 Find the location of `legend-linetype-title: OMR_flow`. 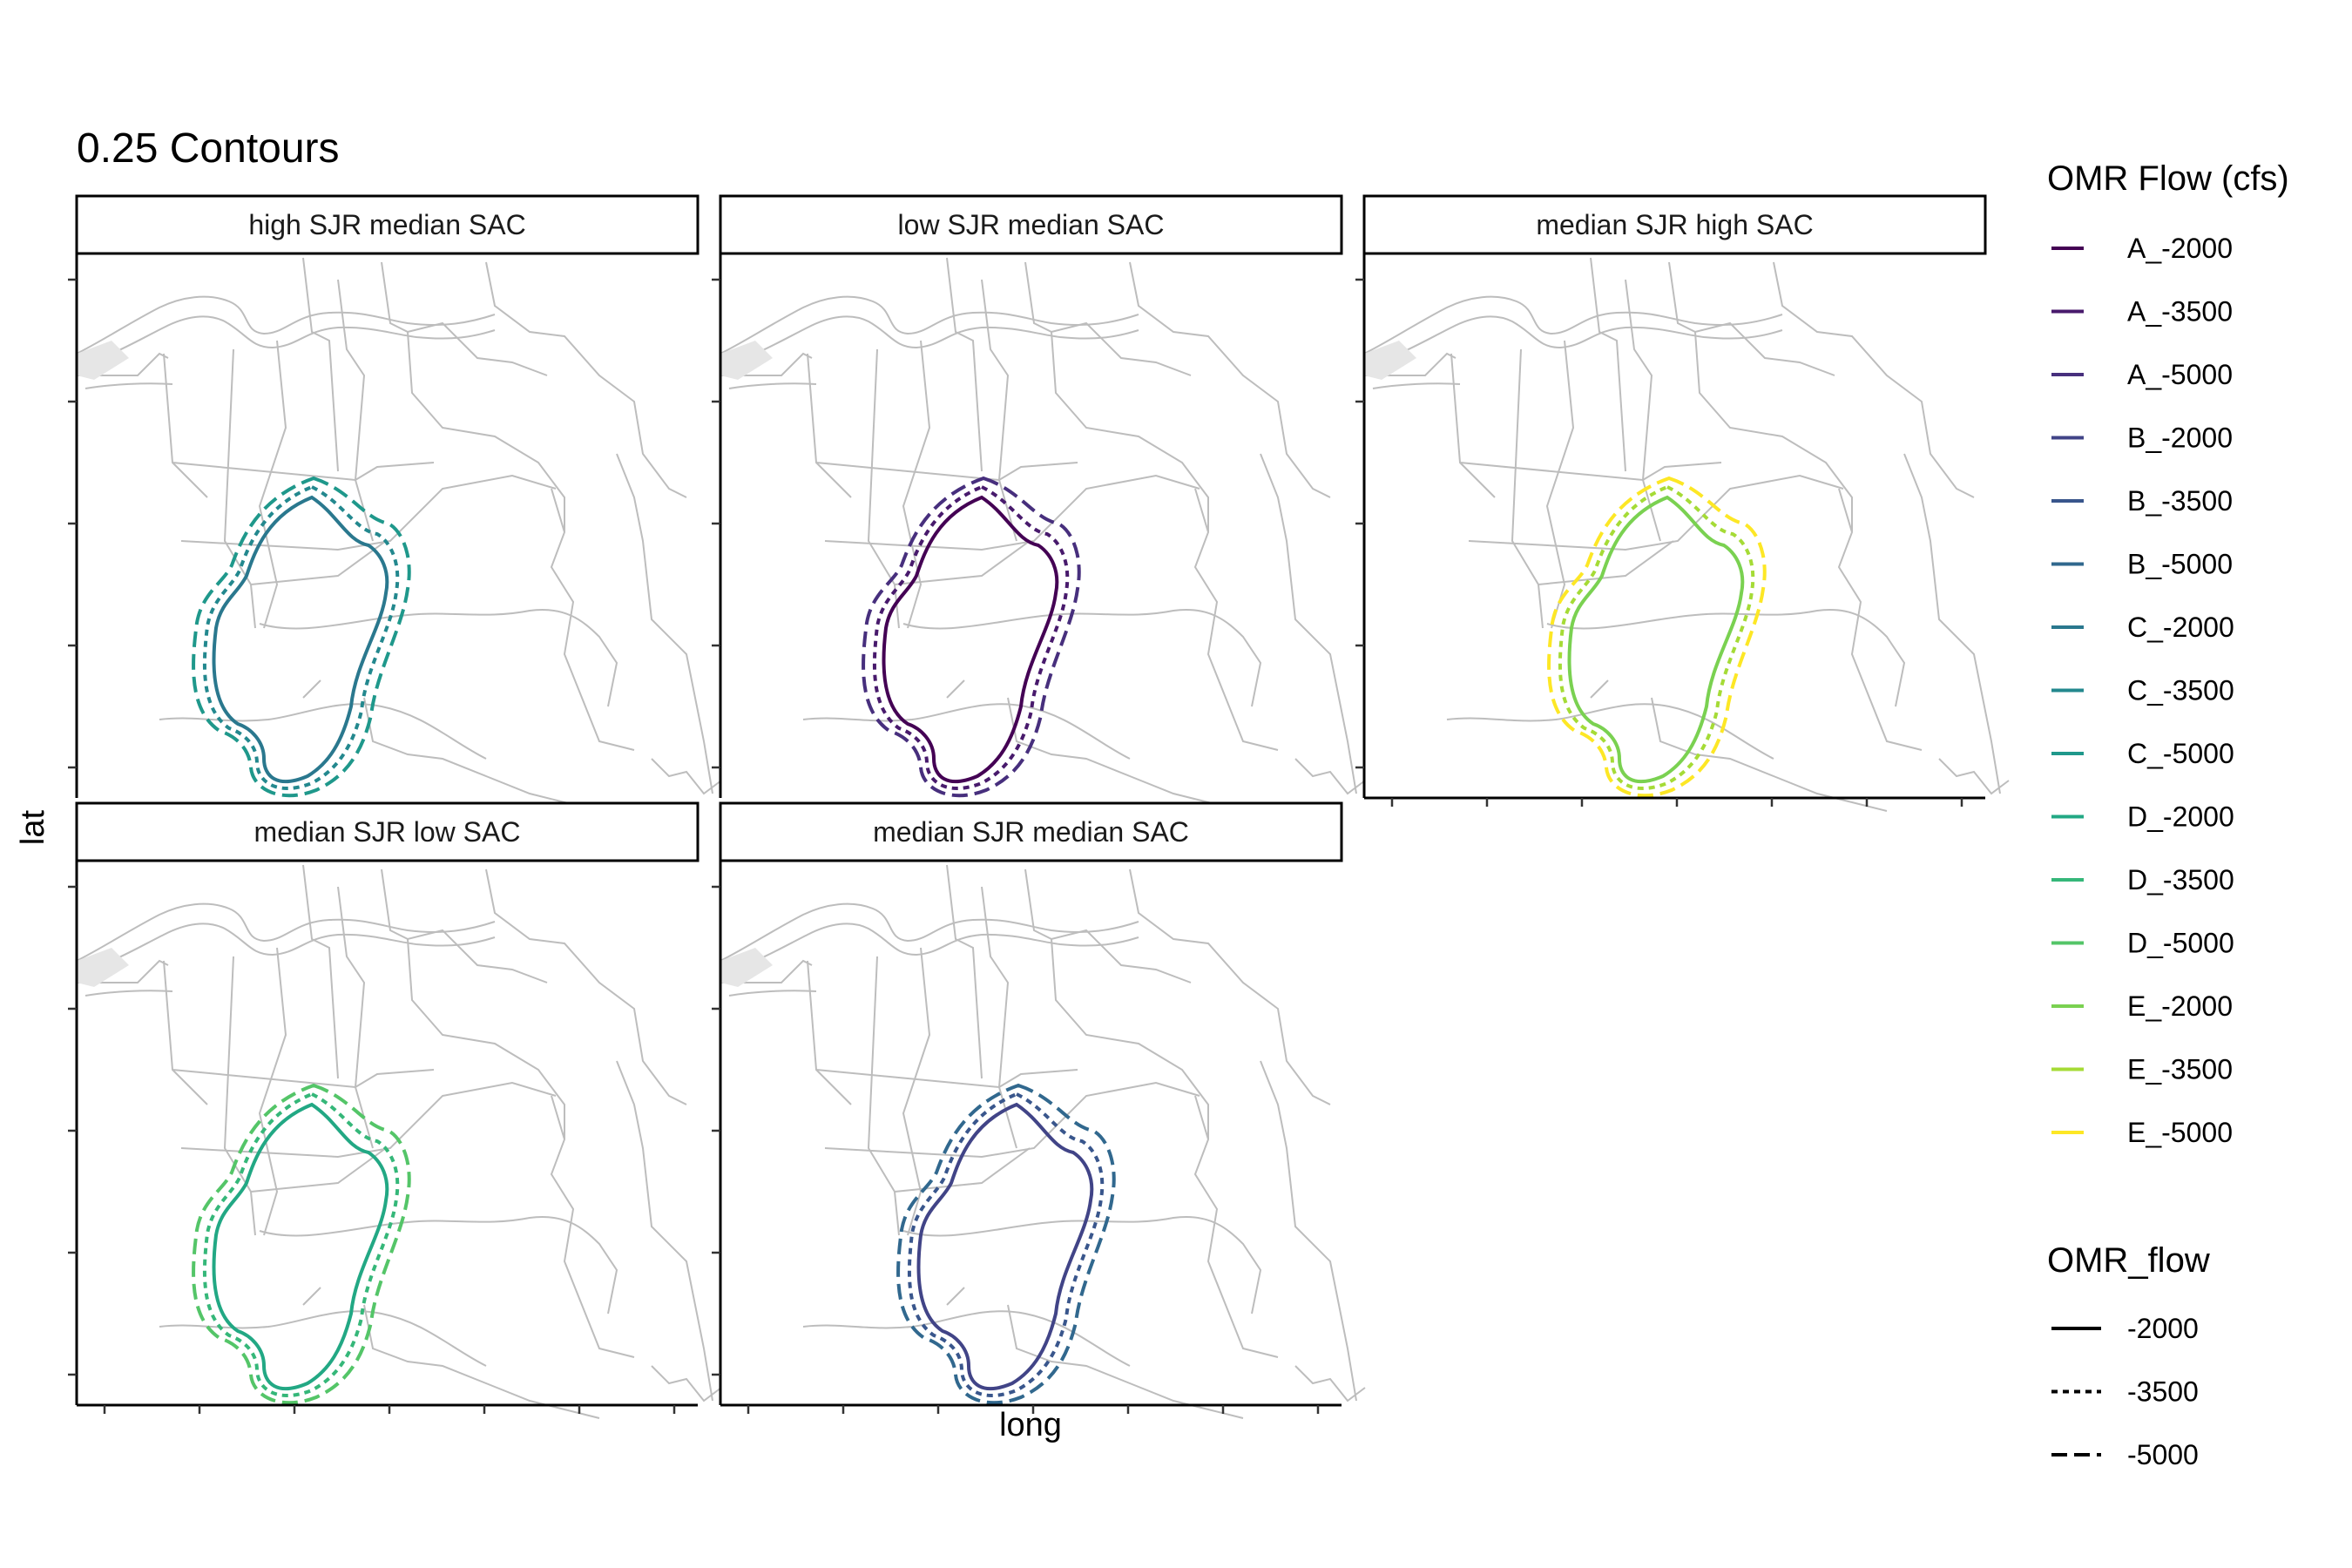

legend-linetype-title: OMR_flow is located at coordinates (2128, 1260).